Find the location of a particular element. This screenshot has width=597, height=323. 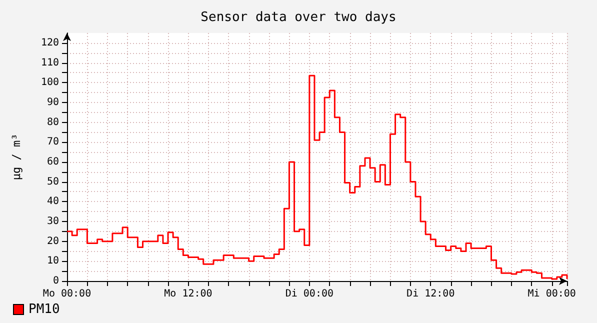

legend-label: PM10 is located at coordinates (44, 309).